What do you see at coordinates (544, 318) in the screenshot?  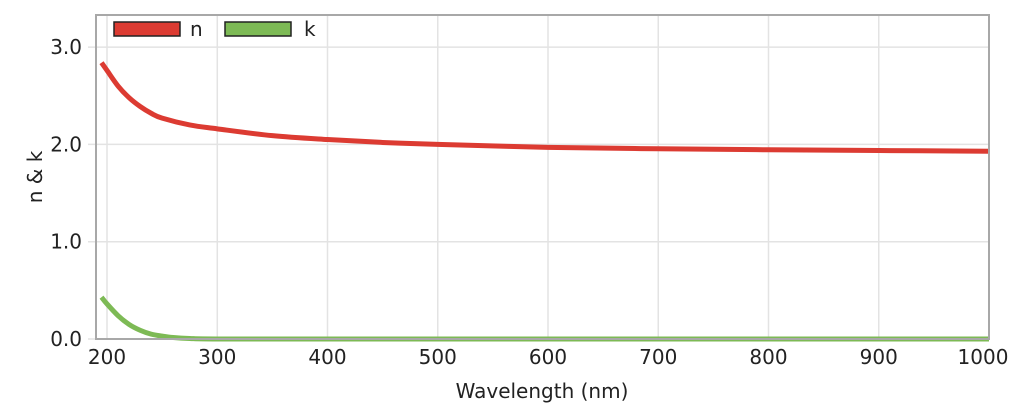 I see `series-line-k` at bounding box center [544, 318].